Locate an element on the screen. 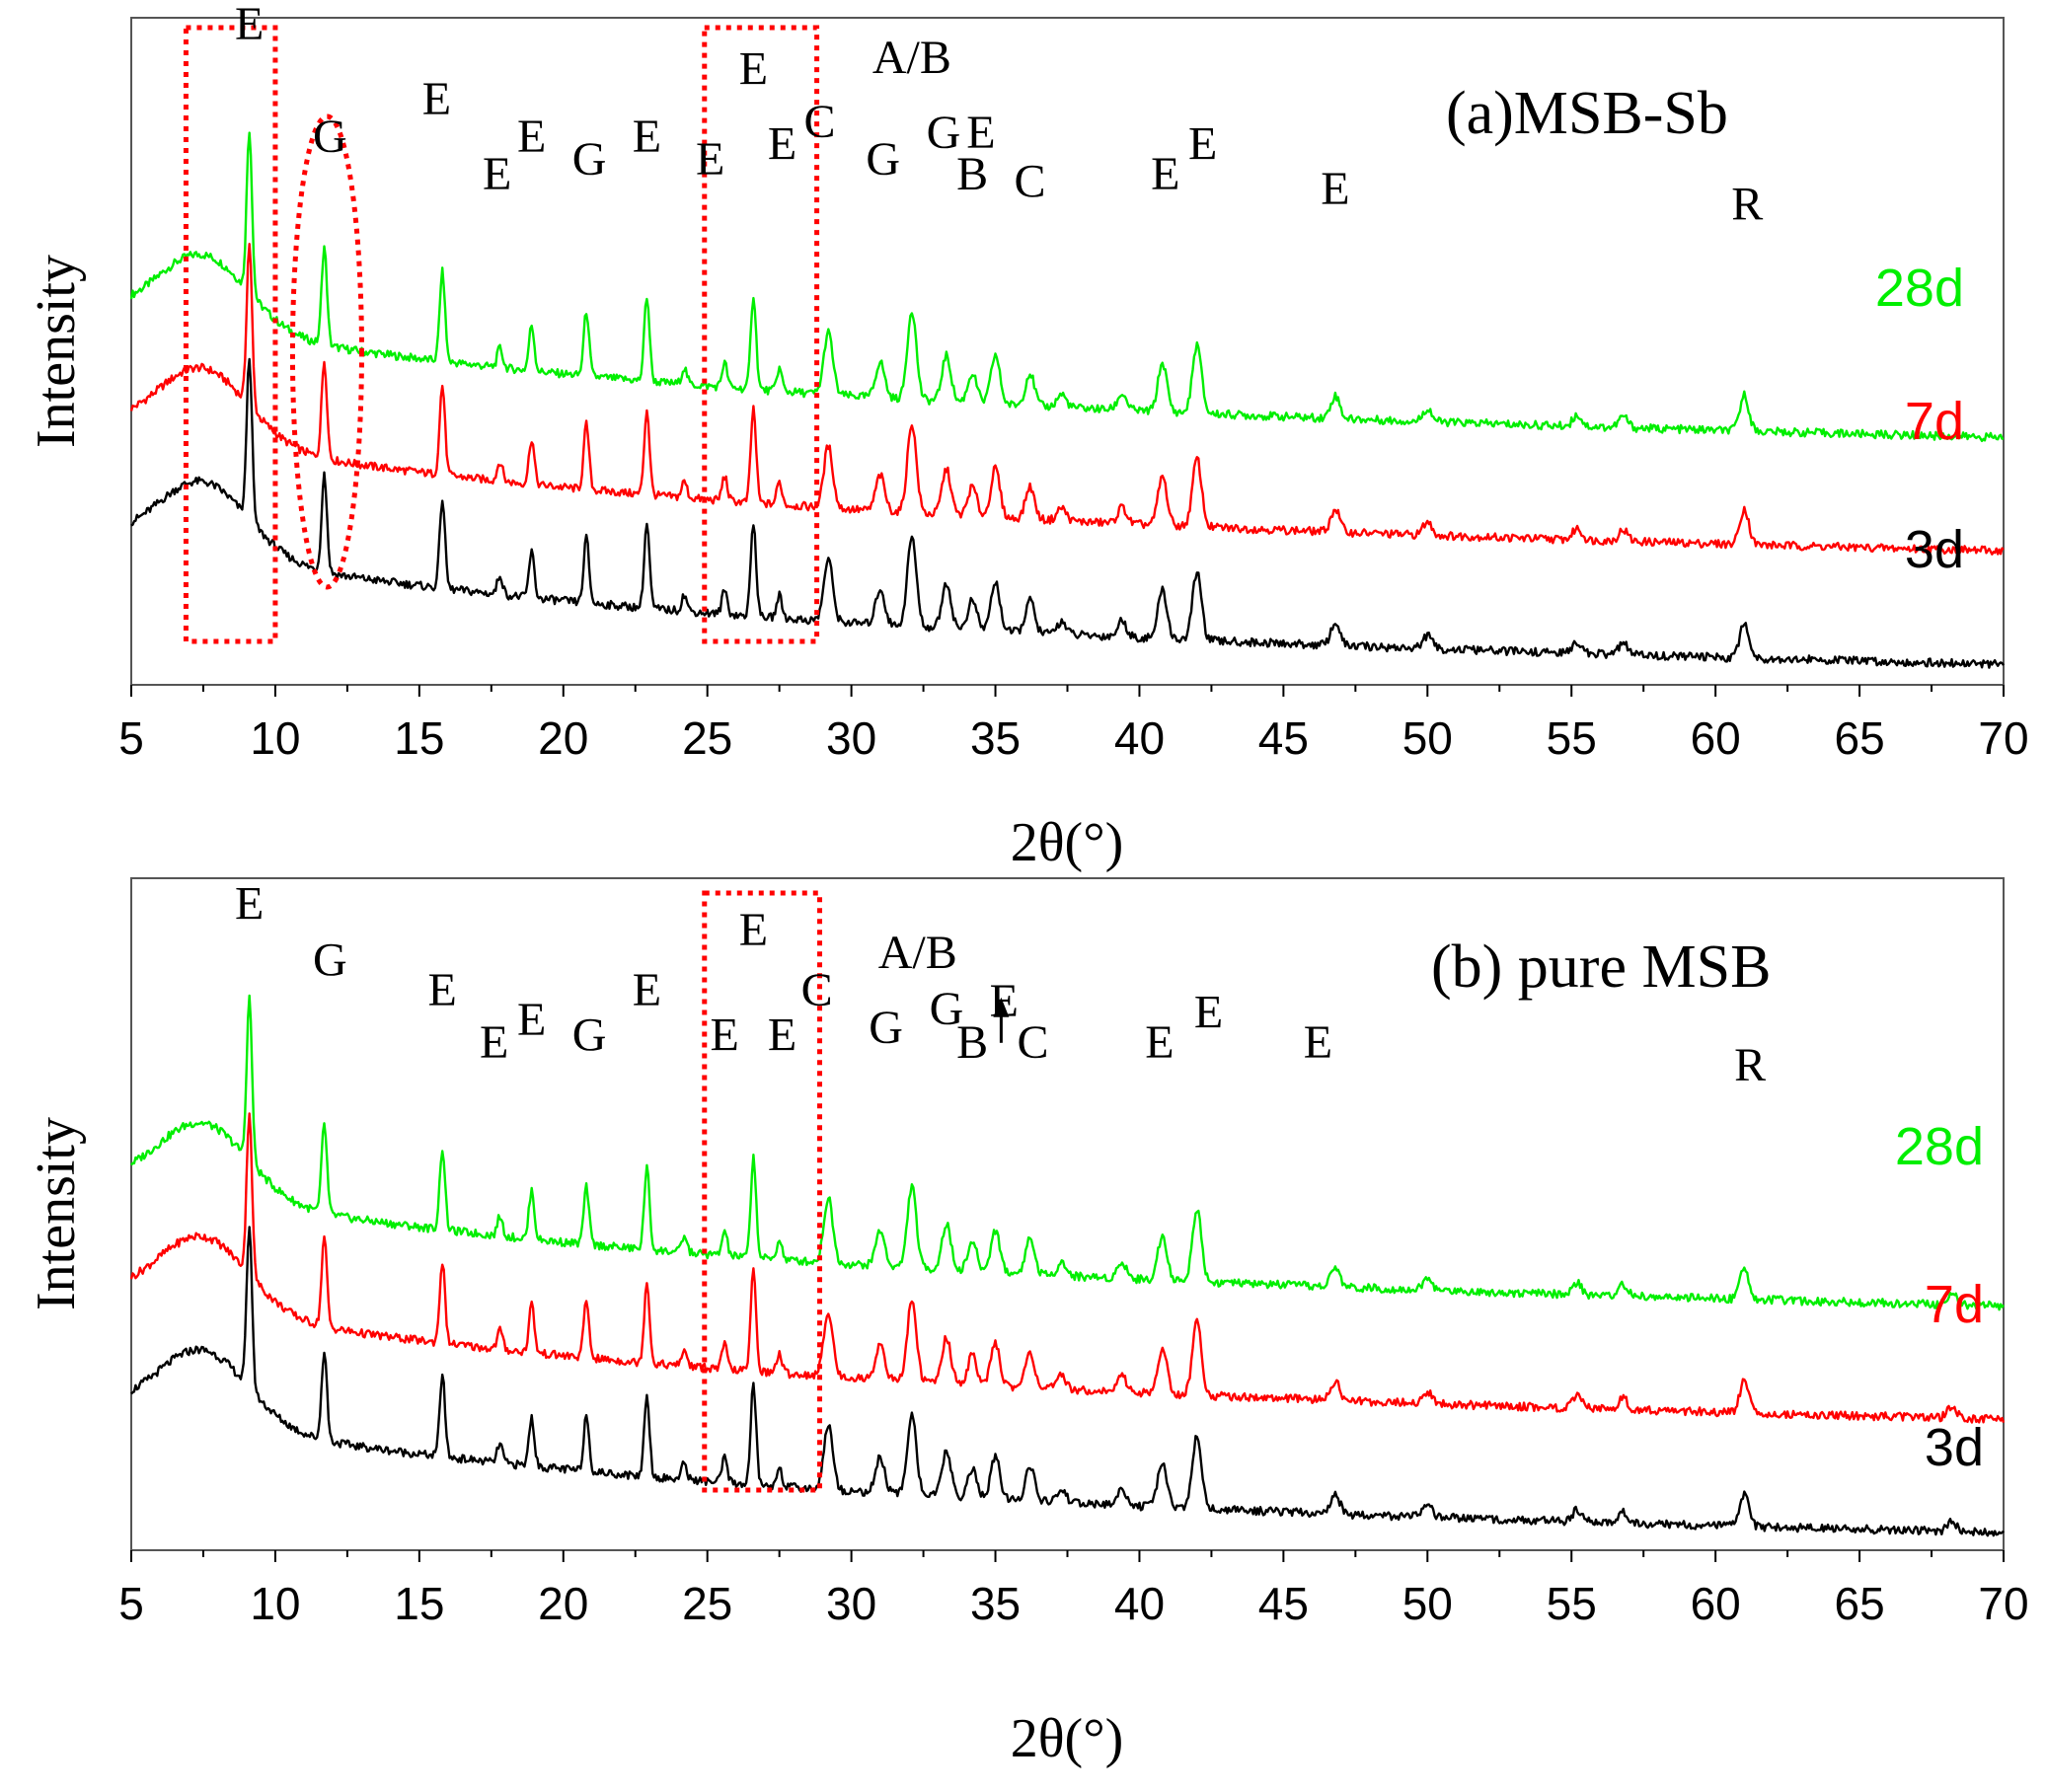  peak-label: A/B is located at coordinates (918, 953).